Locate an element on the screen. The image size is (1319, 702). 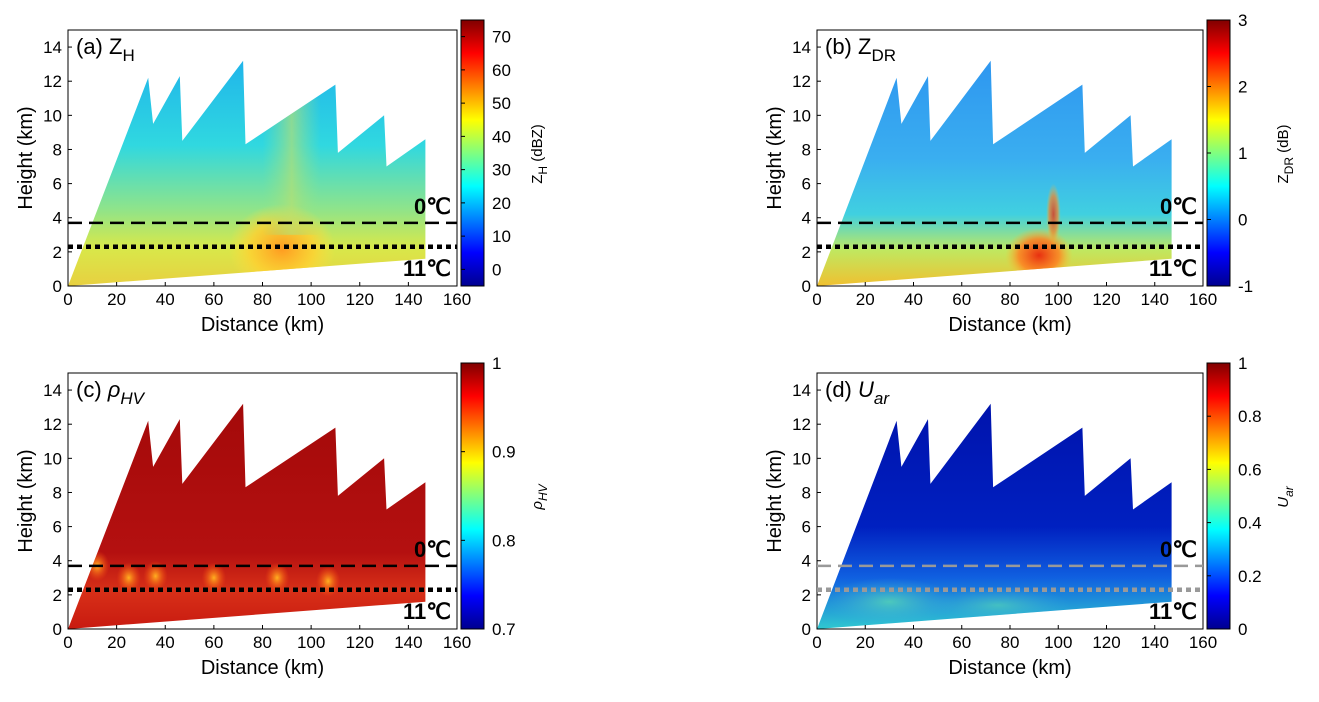
panel-title-prefix: (b) is located at coordinates (841, 46).